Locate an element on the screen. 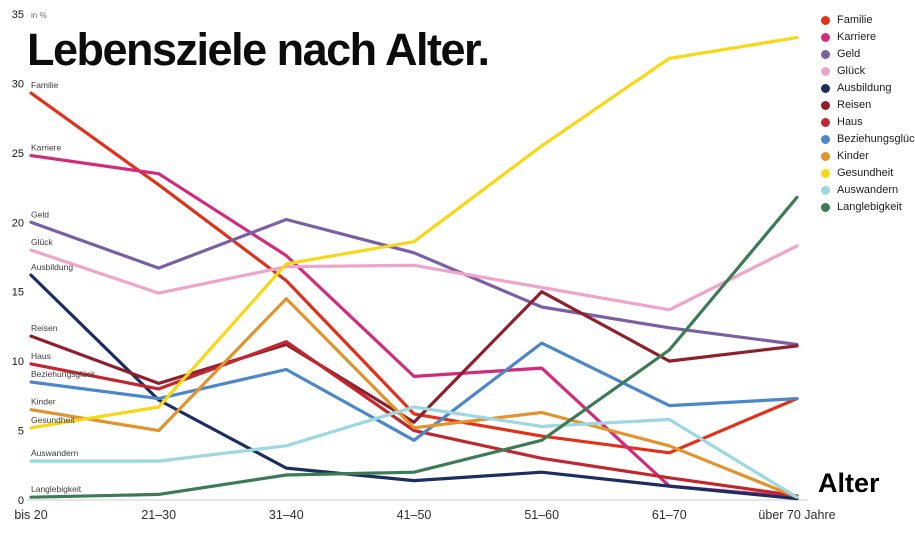  series-start-label: Haus is located at coordinates (41, 356).